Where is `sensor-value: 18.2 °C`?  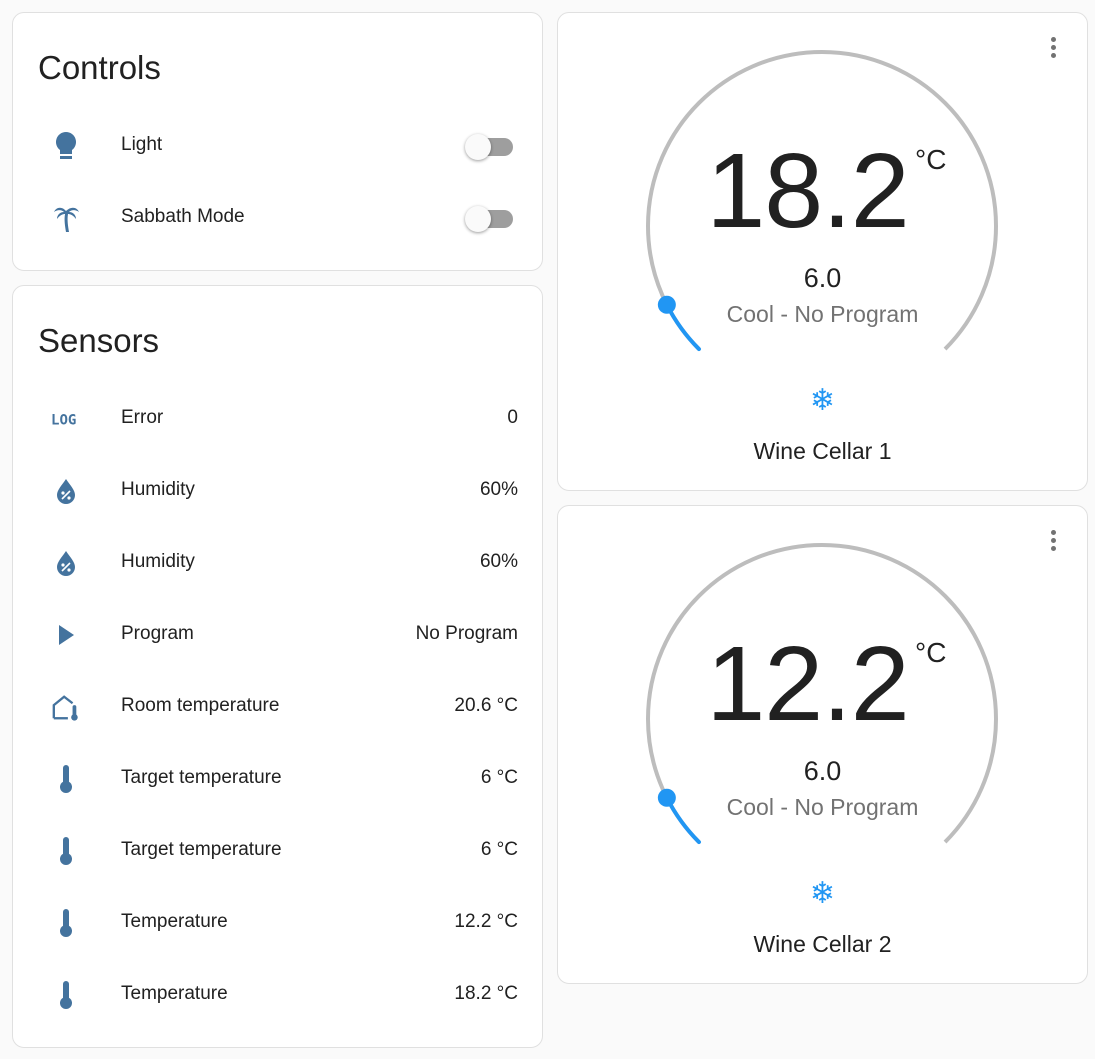
sensor-value: 18.2 °C is located at coordinates (486, 993).